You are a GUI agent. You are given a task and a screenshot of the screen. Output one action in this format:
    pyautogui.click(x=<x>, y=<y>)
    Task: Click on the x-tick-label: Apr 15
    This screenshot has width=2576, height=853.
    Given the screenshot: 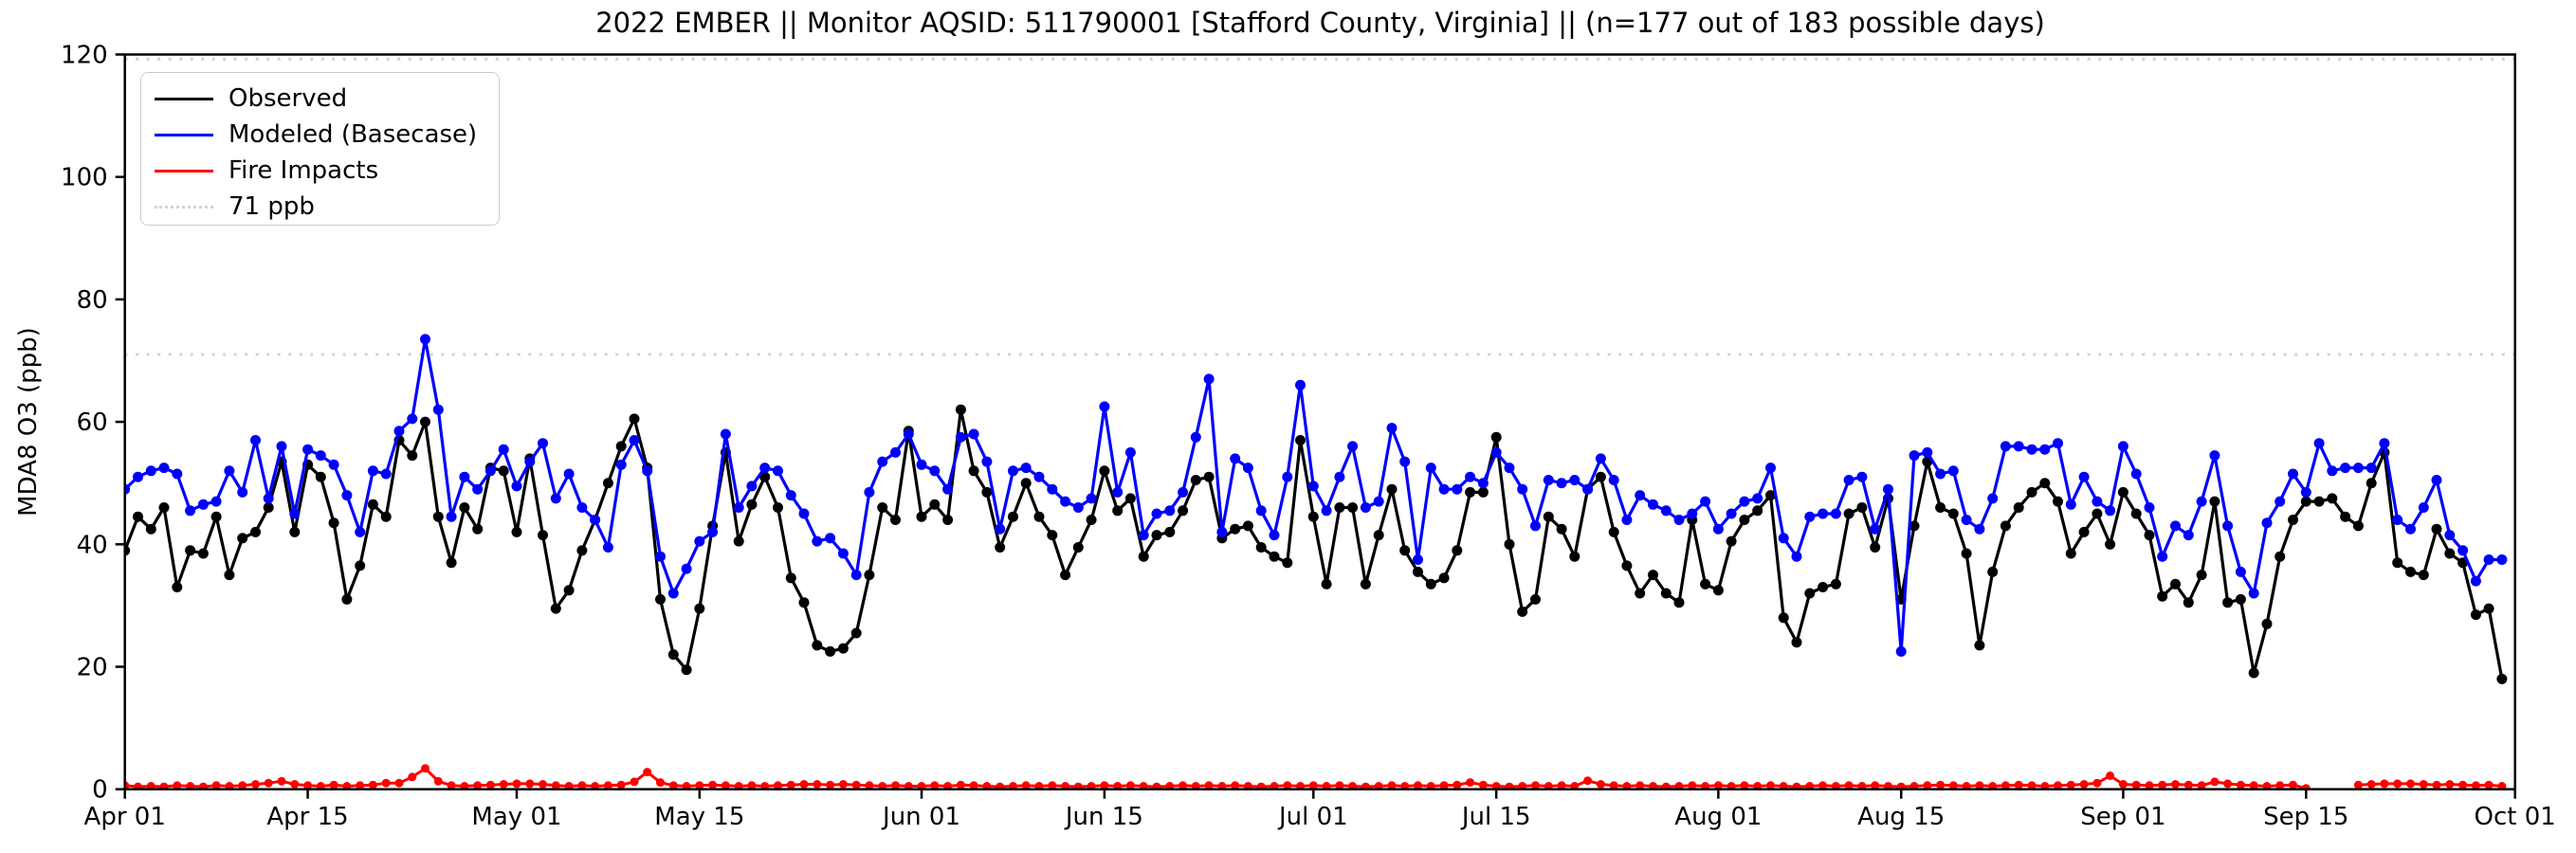 What is the action you would take?
    pyautogui.click(x=307, y=817)
    